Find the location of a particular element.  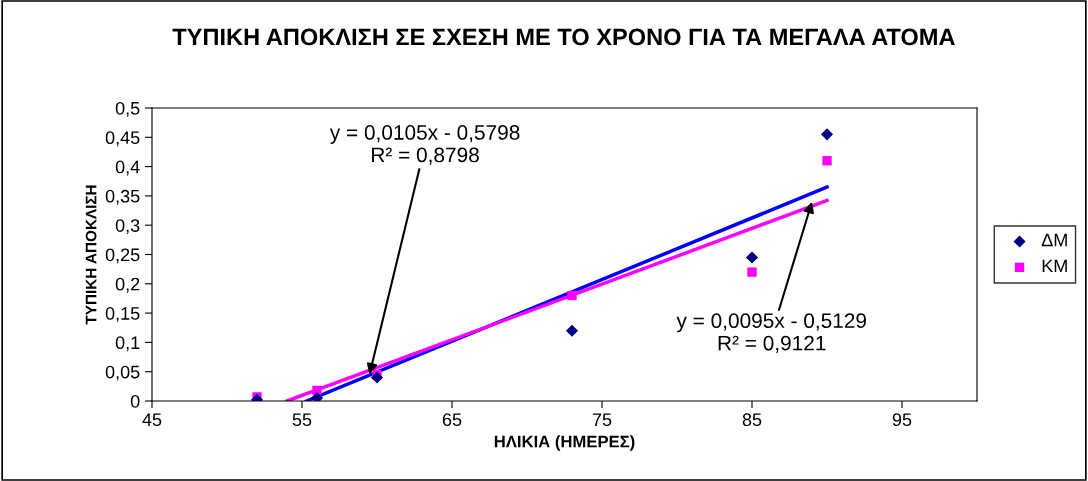

y-tick-label: 0,05 is located at coordinates (122, 373).